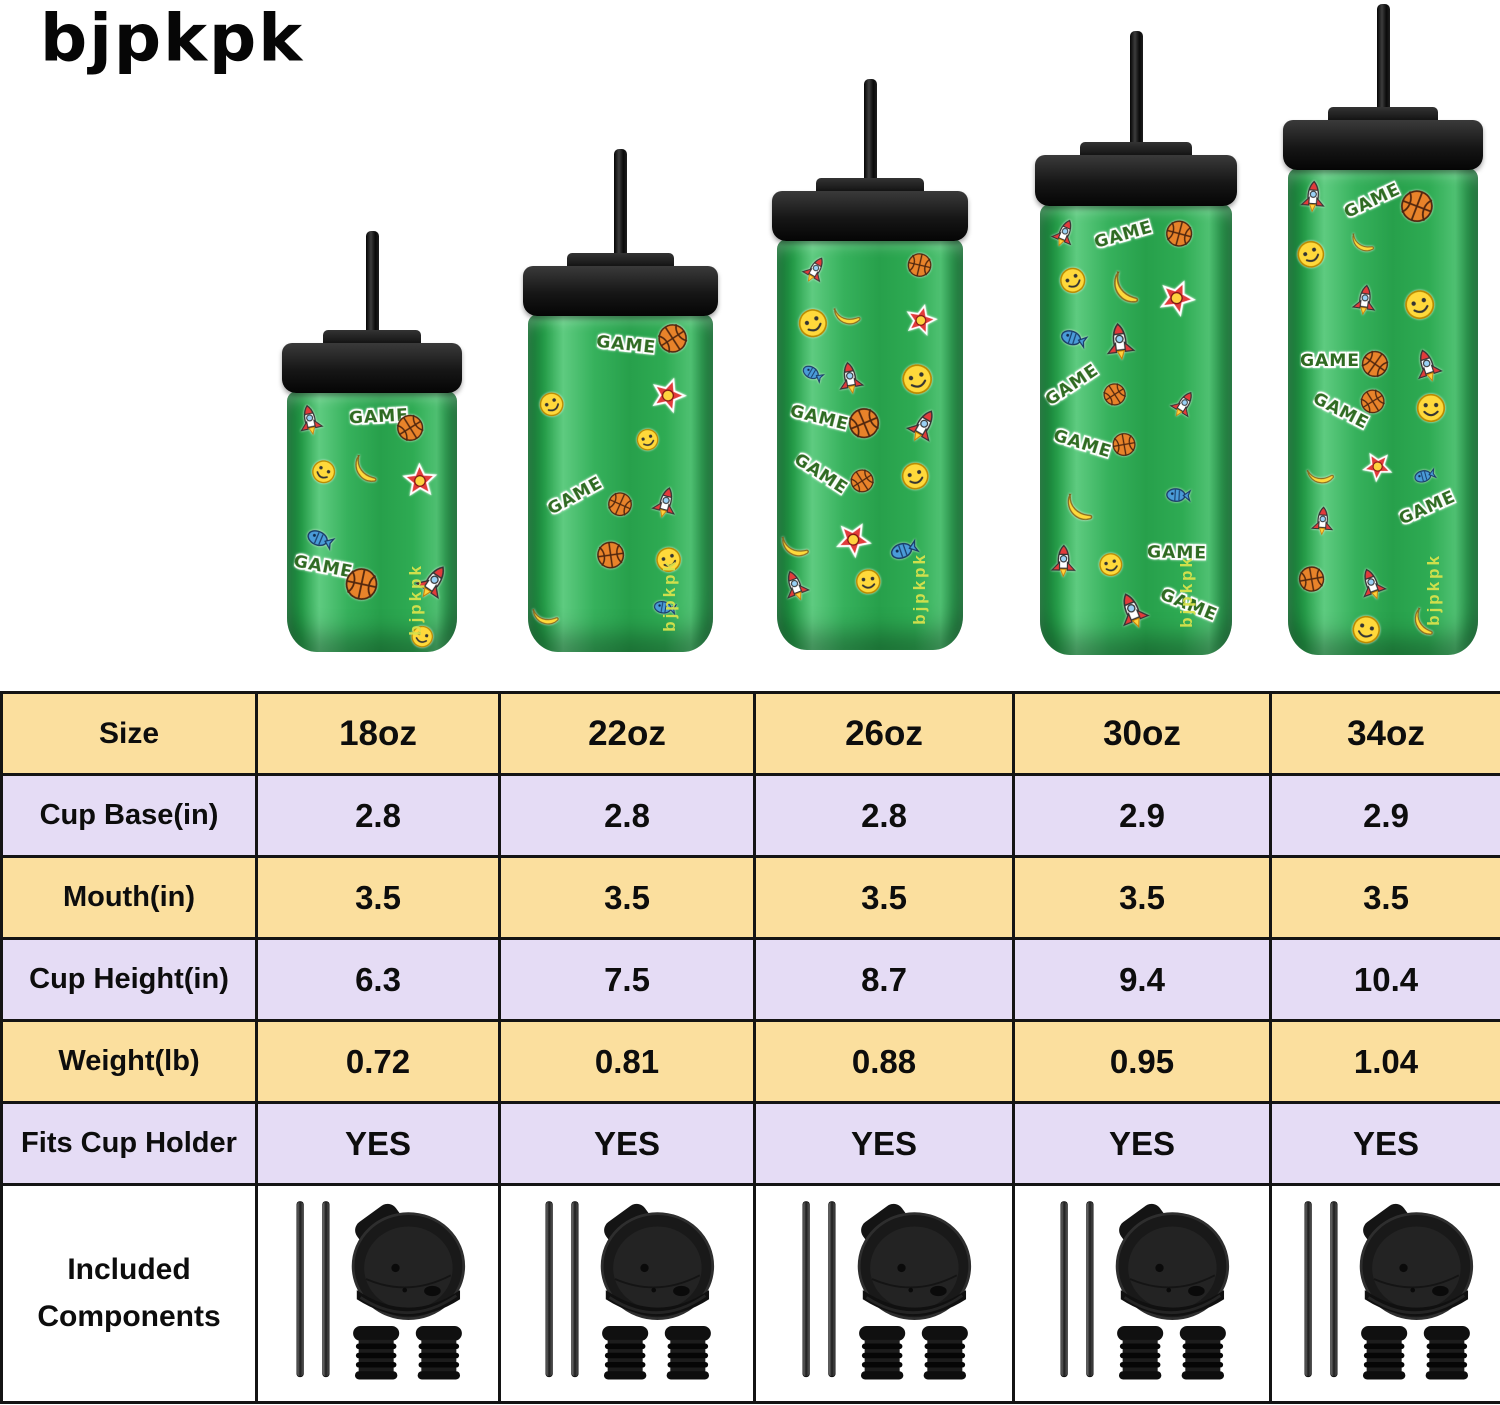 Image resolution: width=1500 pixels, height=1405 pixels. Describe the element at coordinates (884, 733) in the screenshot. I see `size-cell-26oz: 26oz` at that location.